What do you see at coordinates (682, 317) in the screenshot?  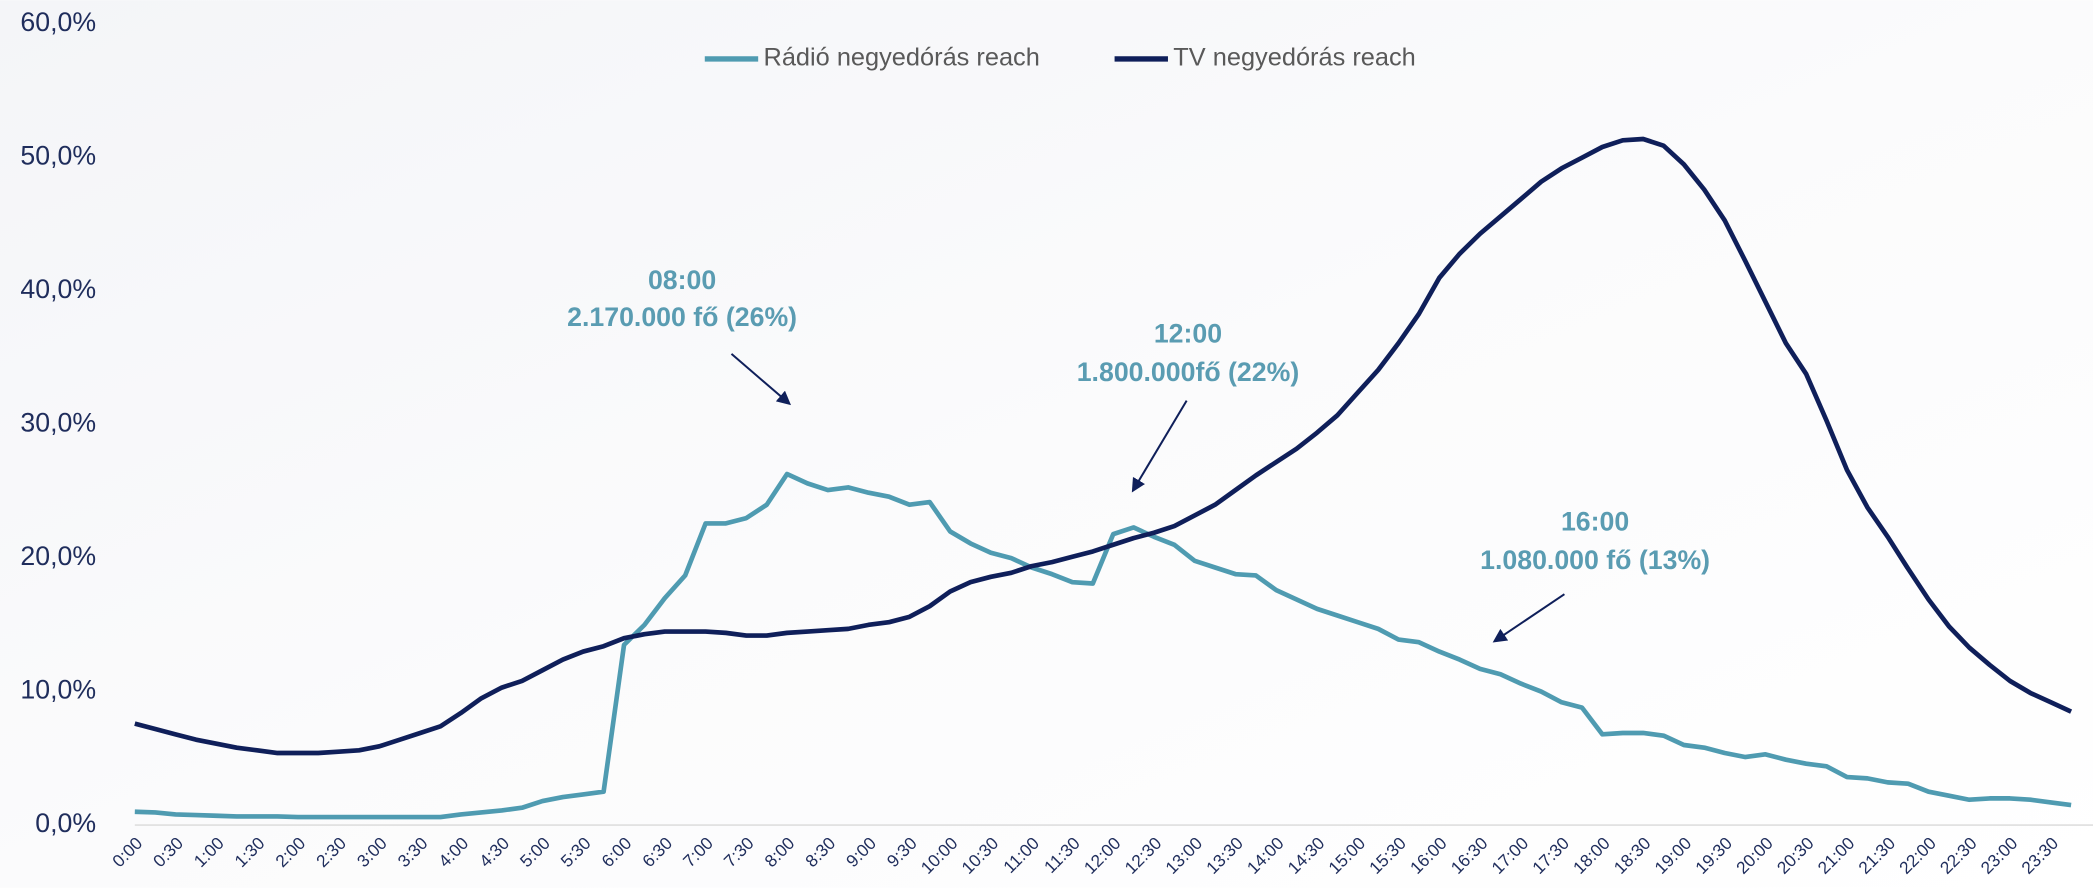 I see `annotation-text: 2.170.000 fő (26%)` at bounding box center [682, 317].